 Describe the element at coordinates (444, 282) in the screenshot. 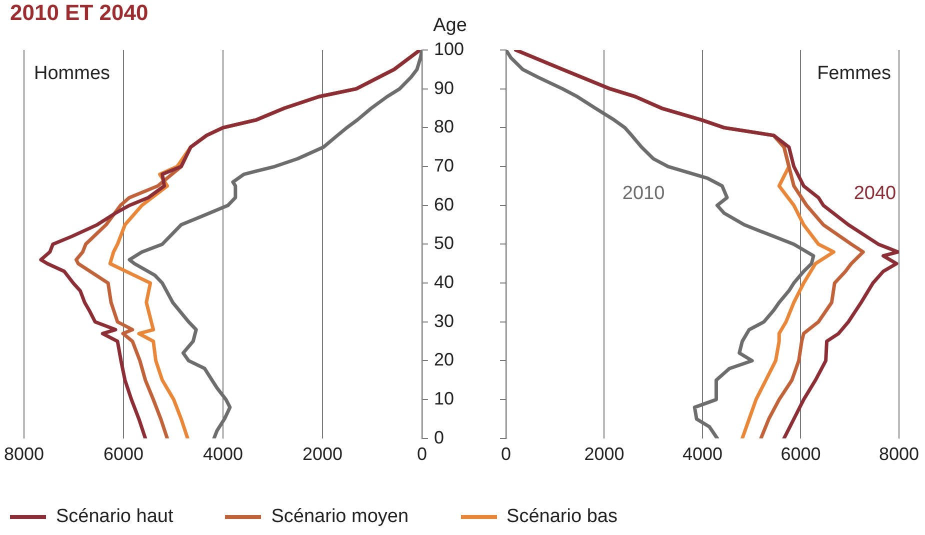

I see `y-tick-label: 40` at that location.